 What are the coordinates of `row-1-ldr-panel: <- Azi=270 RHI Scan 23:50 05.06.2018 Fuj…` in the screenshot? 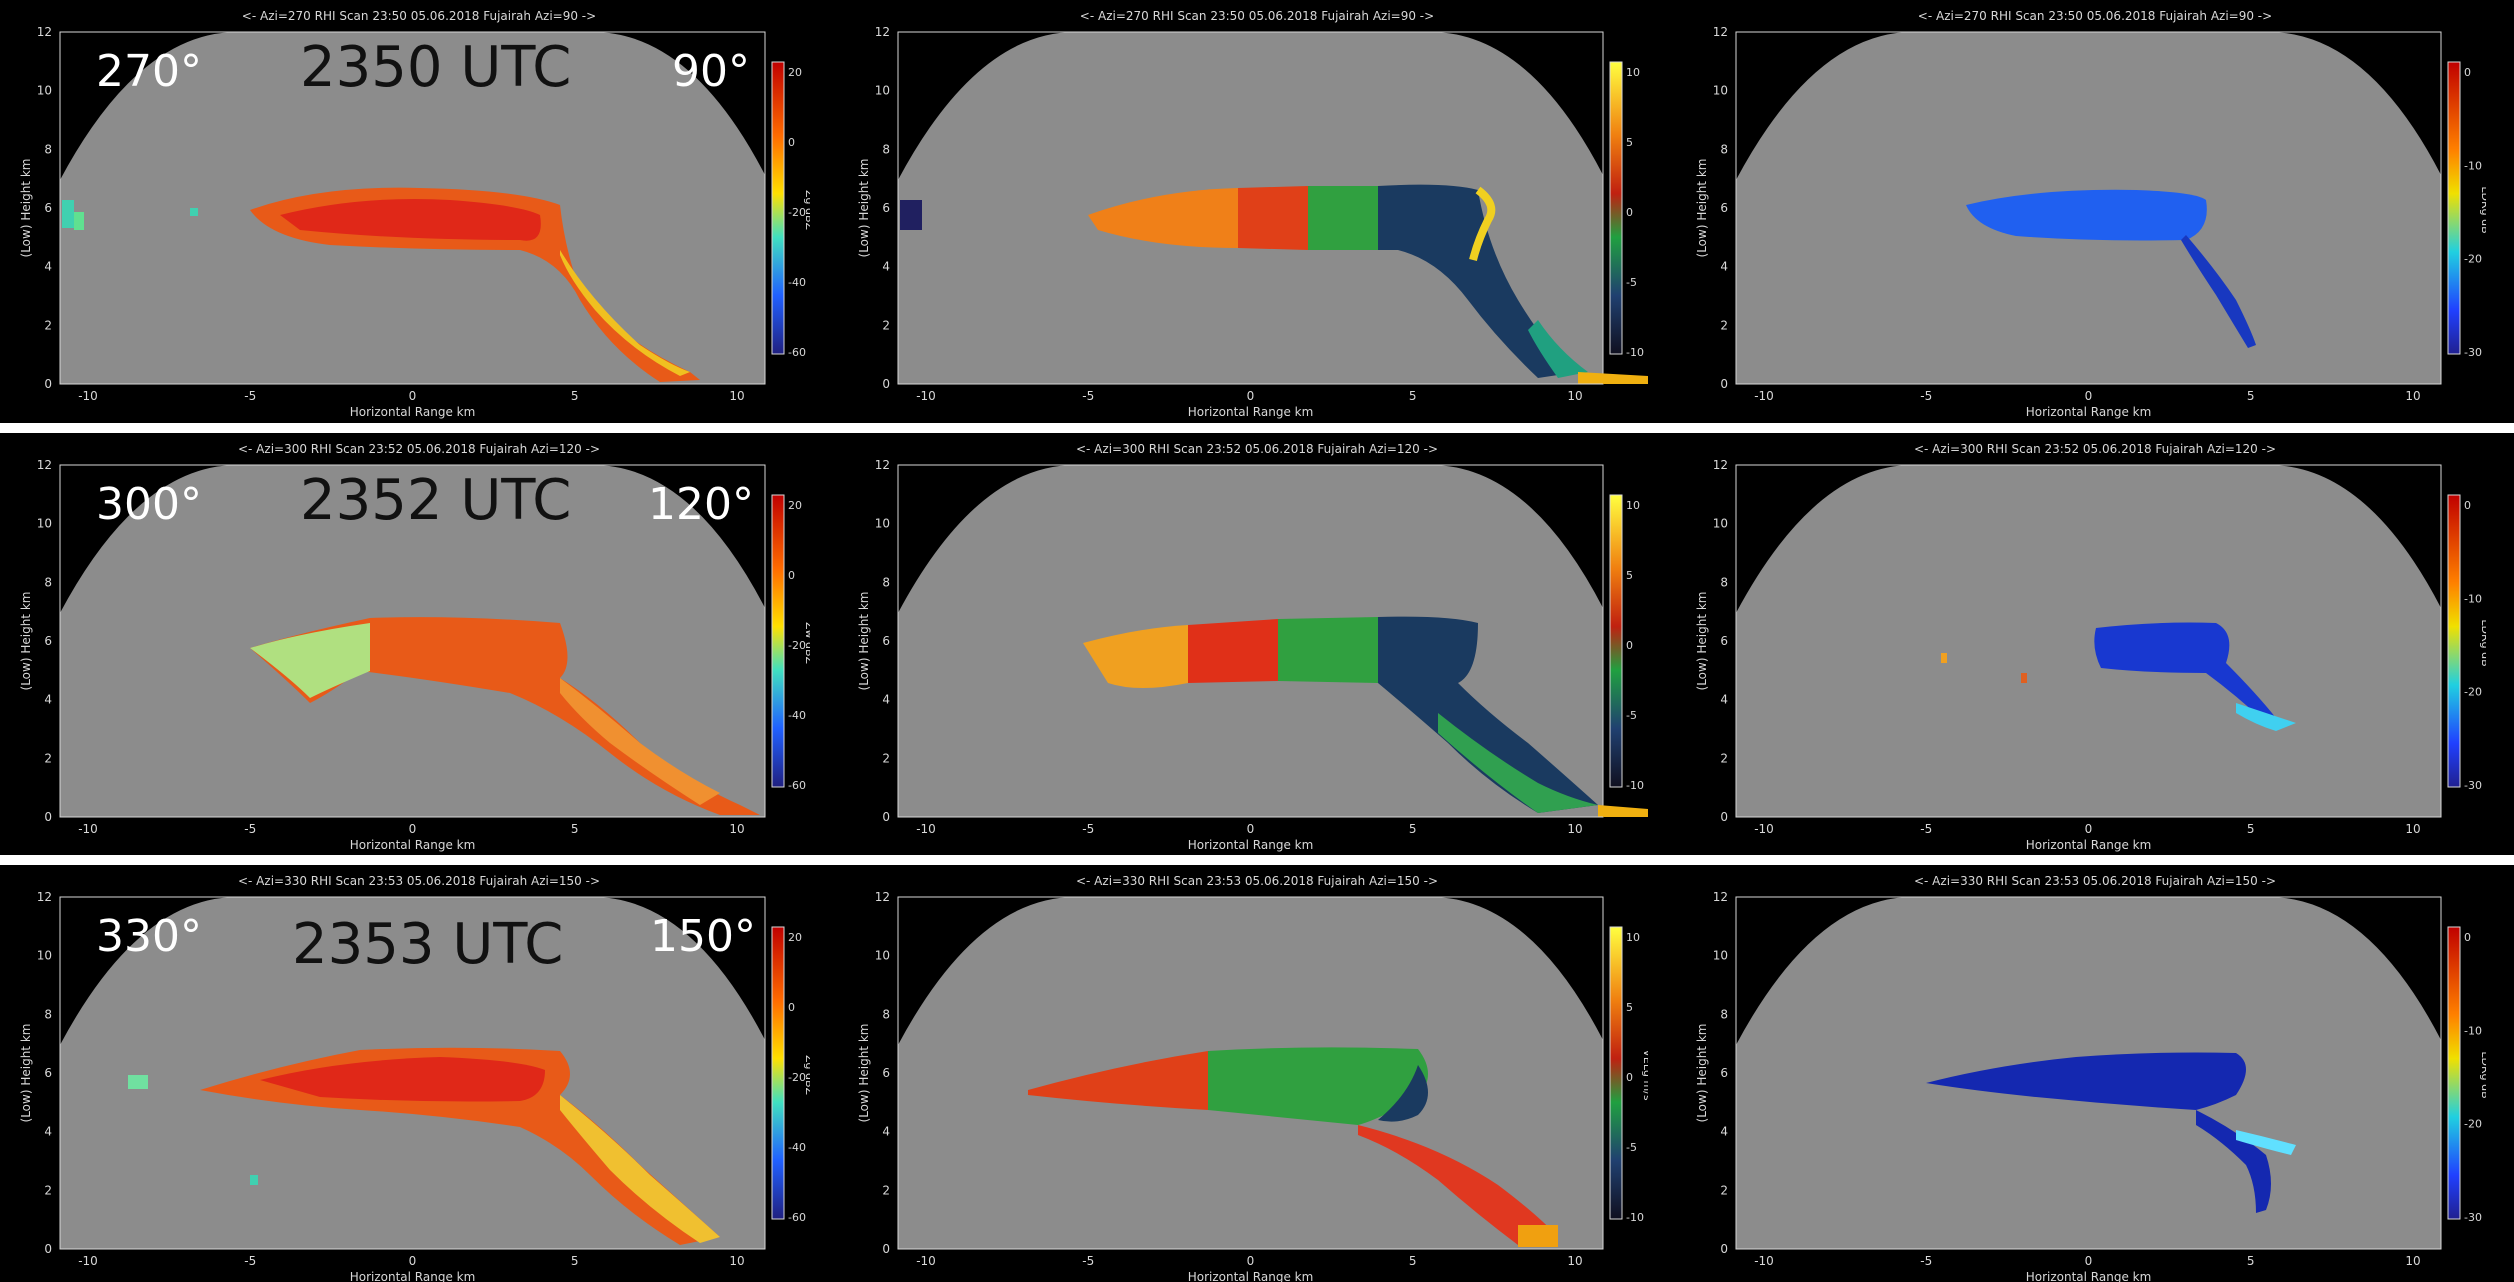 It's located at (2095, 211).